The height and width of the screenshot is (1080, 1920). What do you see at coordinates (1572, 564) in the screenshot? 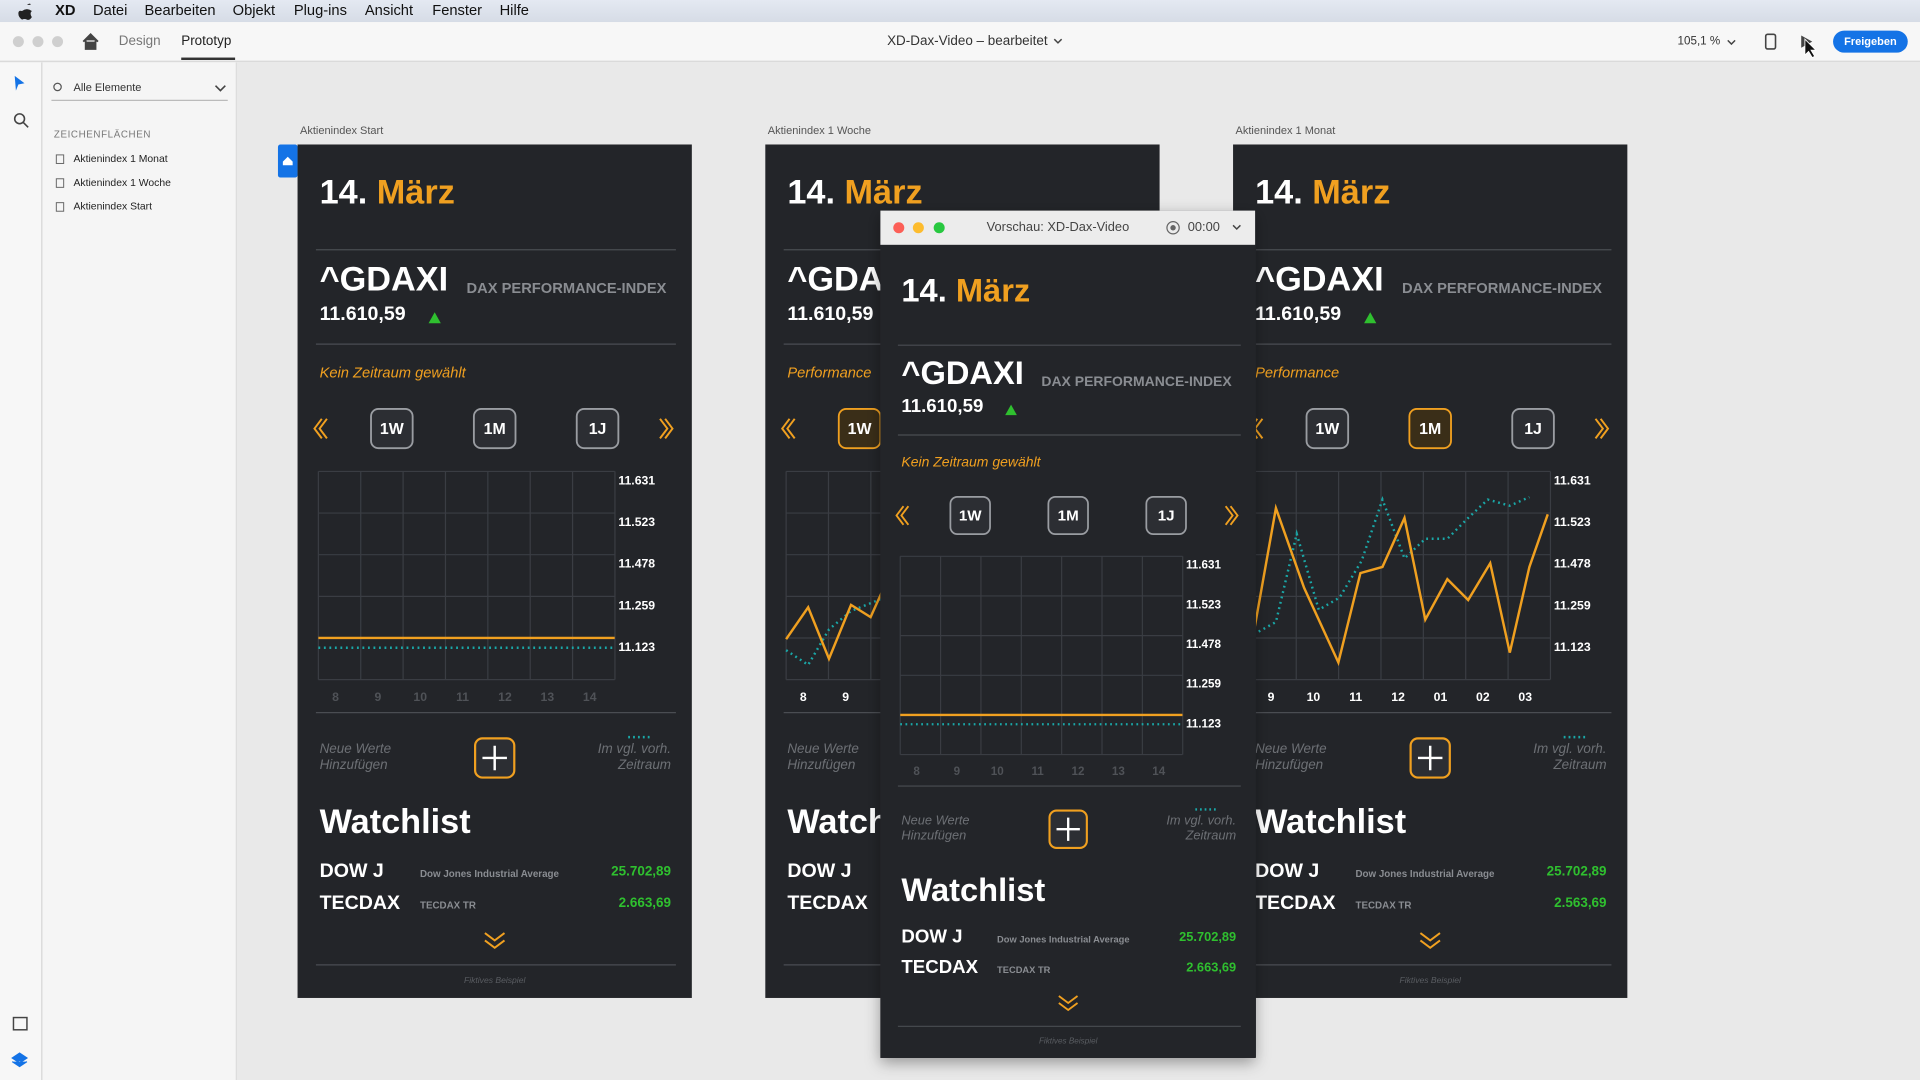
I see `y-axis-label: 11.478` at bounding box center [1572, 564].